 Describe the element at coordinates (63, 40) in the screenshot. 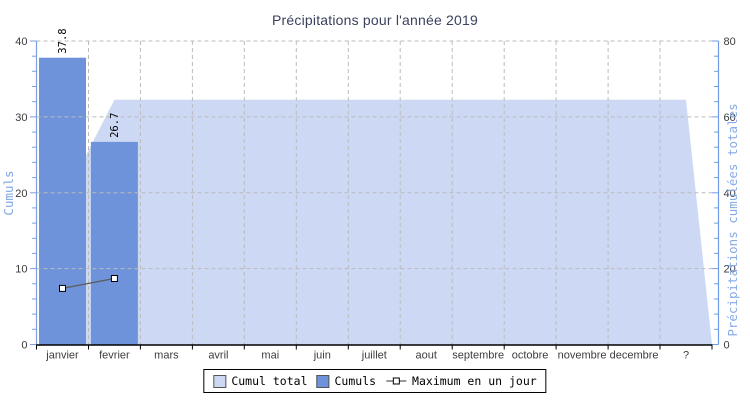

I see `bar-value-label: 37.8` at that location.